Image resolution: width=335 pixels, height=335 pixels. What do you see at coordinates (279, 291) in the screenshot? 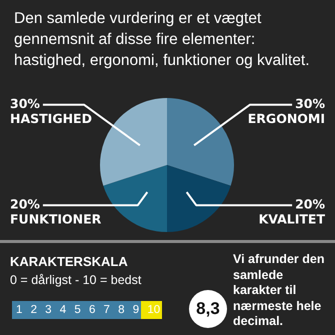
I see `text: Vi afrunder den samlede karakter til nærmeste hele decimal.` at bounding box center [279, 291].